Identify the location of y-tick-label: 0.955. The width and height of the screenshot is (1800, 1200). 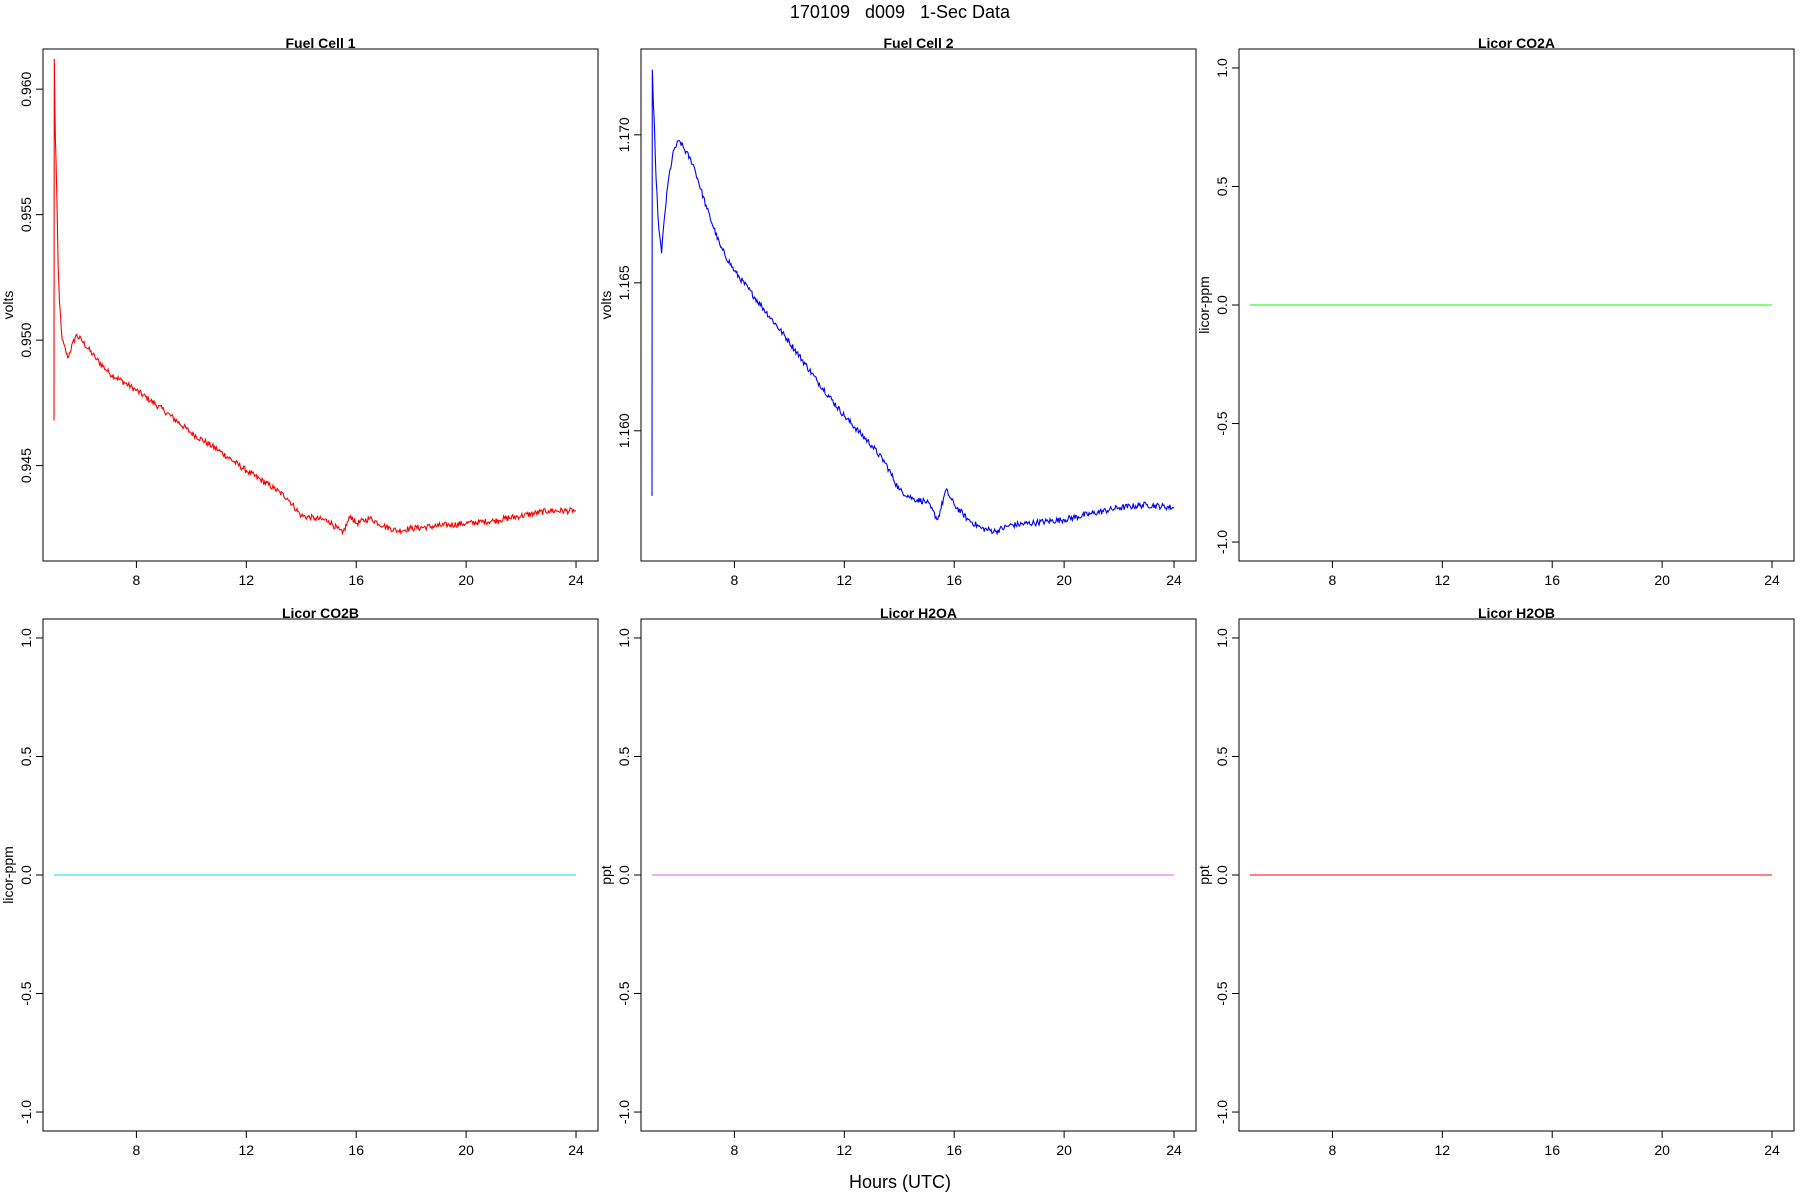
(26, 214).